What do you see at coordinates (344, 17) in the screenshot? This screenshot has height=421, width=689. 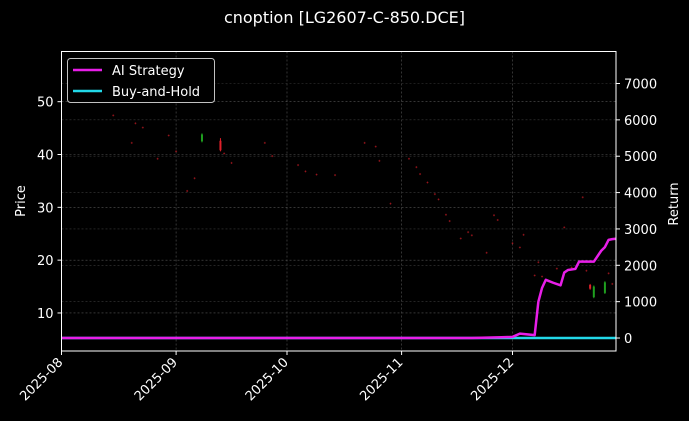 I see `chart-title: cnoption [LG2607-C-850.DCE]` at bounding box center [344, 17].